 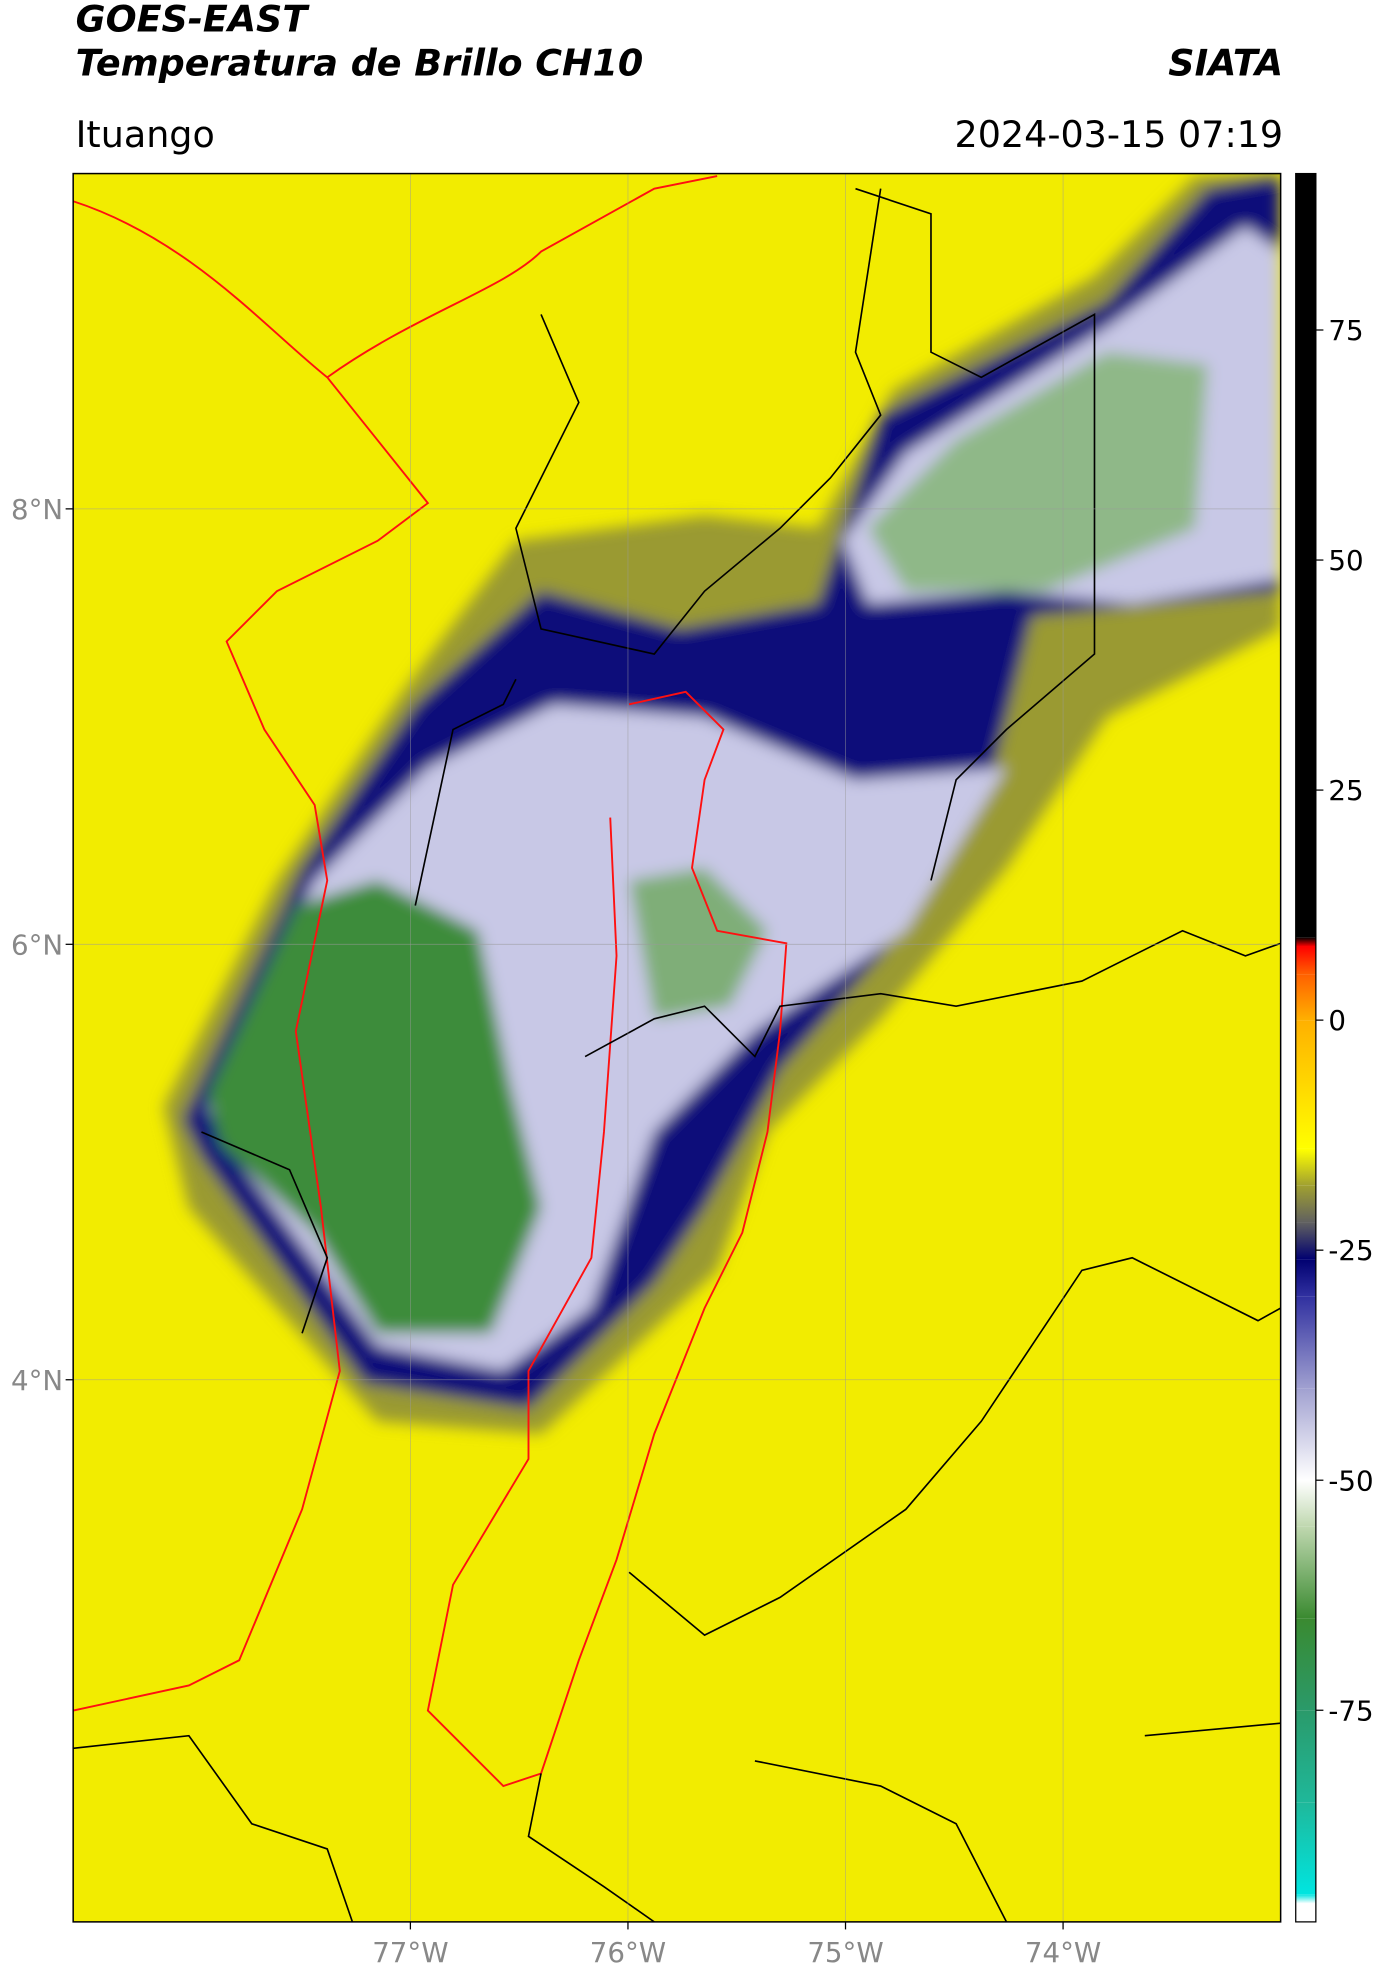 I want to click on colorbar-tick-label: 75, so click(x=1345, y=330).